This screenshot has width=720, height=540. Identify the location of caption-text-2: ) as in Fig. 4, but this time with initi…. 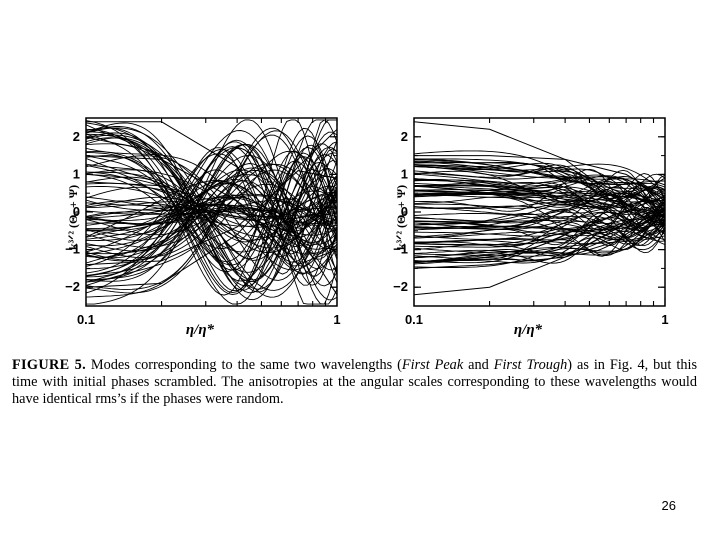
(355, 382).